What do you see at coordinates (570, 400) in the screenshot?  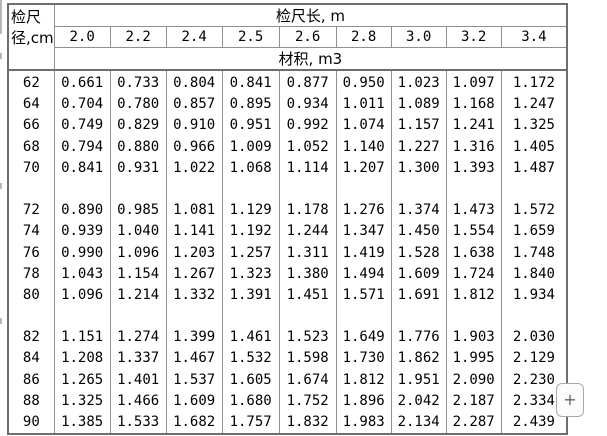 I see `expand-button: +` at bounding box center [570, 400].